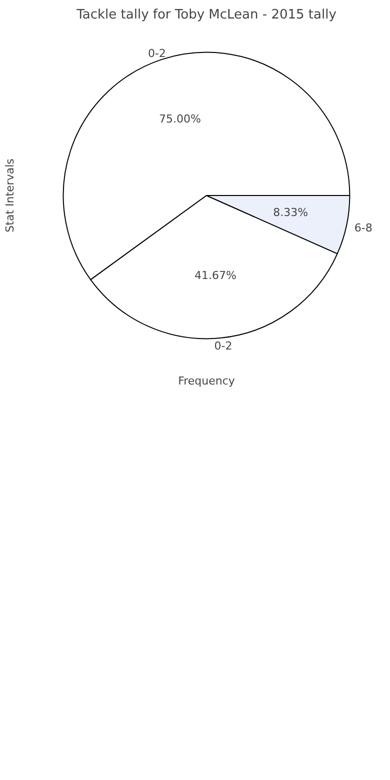 The width and height of the screenshot is (390, 780). Describe the element at coordinates (215, 275) in the screenshot. I see `data-label: 41.67%` at that location.